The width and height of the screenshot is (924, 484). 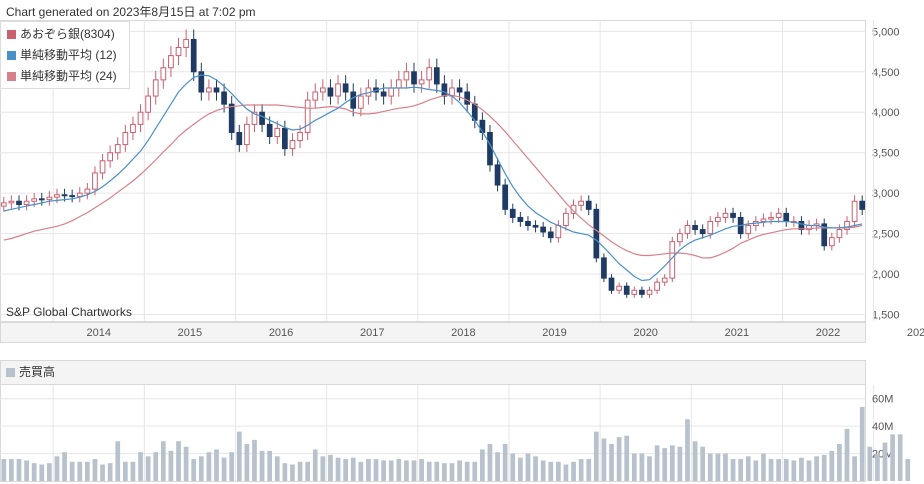 What do you see at coordinates (915, 333) in the screenshot?
I see `x-tick-label: 2023` at bounding box center [915, 333].